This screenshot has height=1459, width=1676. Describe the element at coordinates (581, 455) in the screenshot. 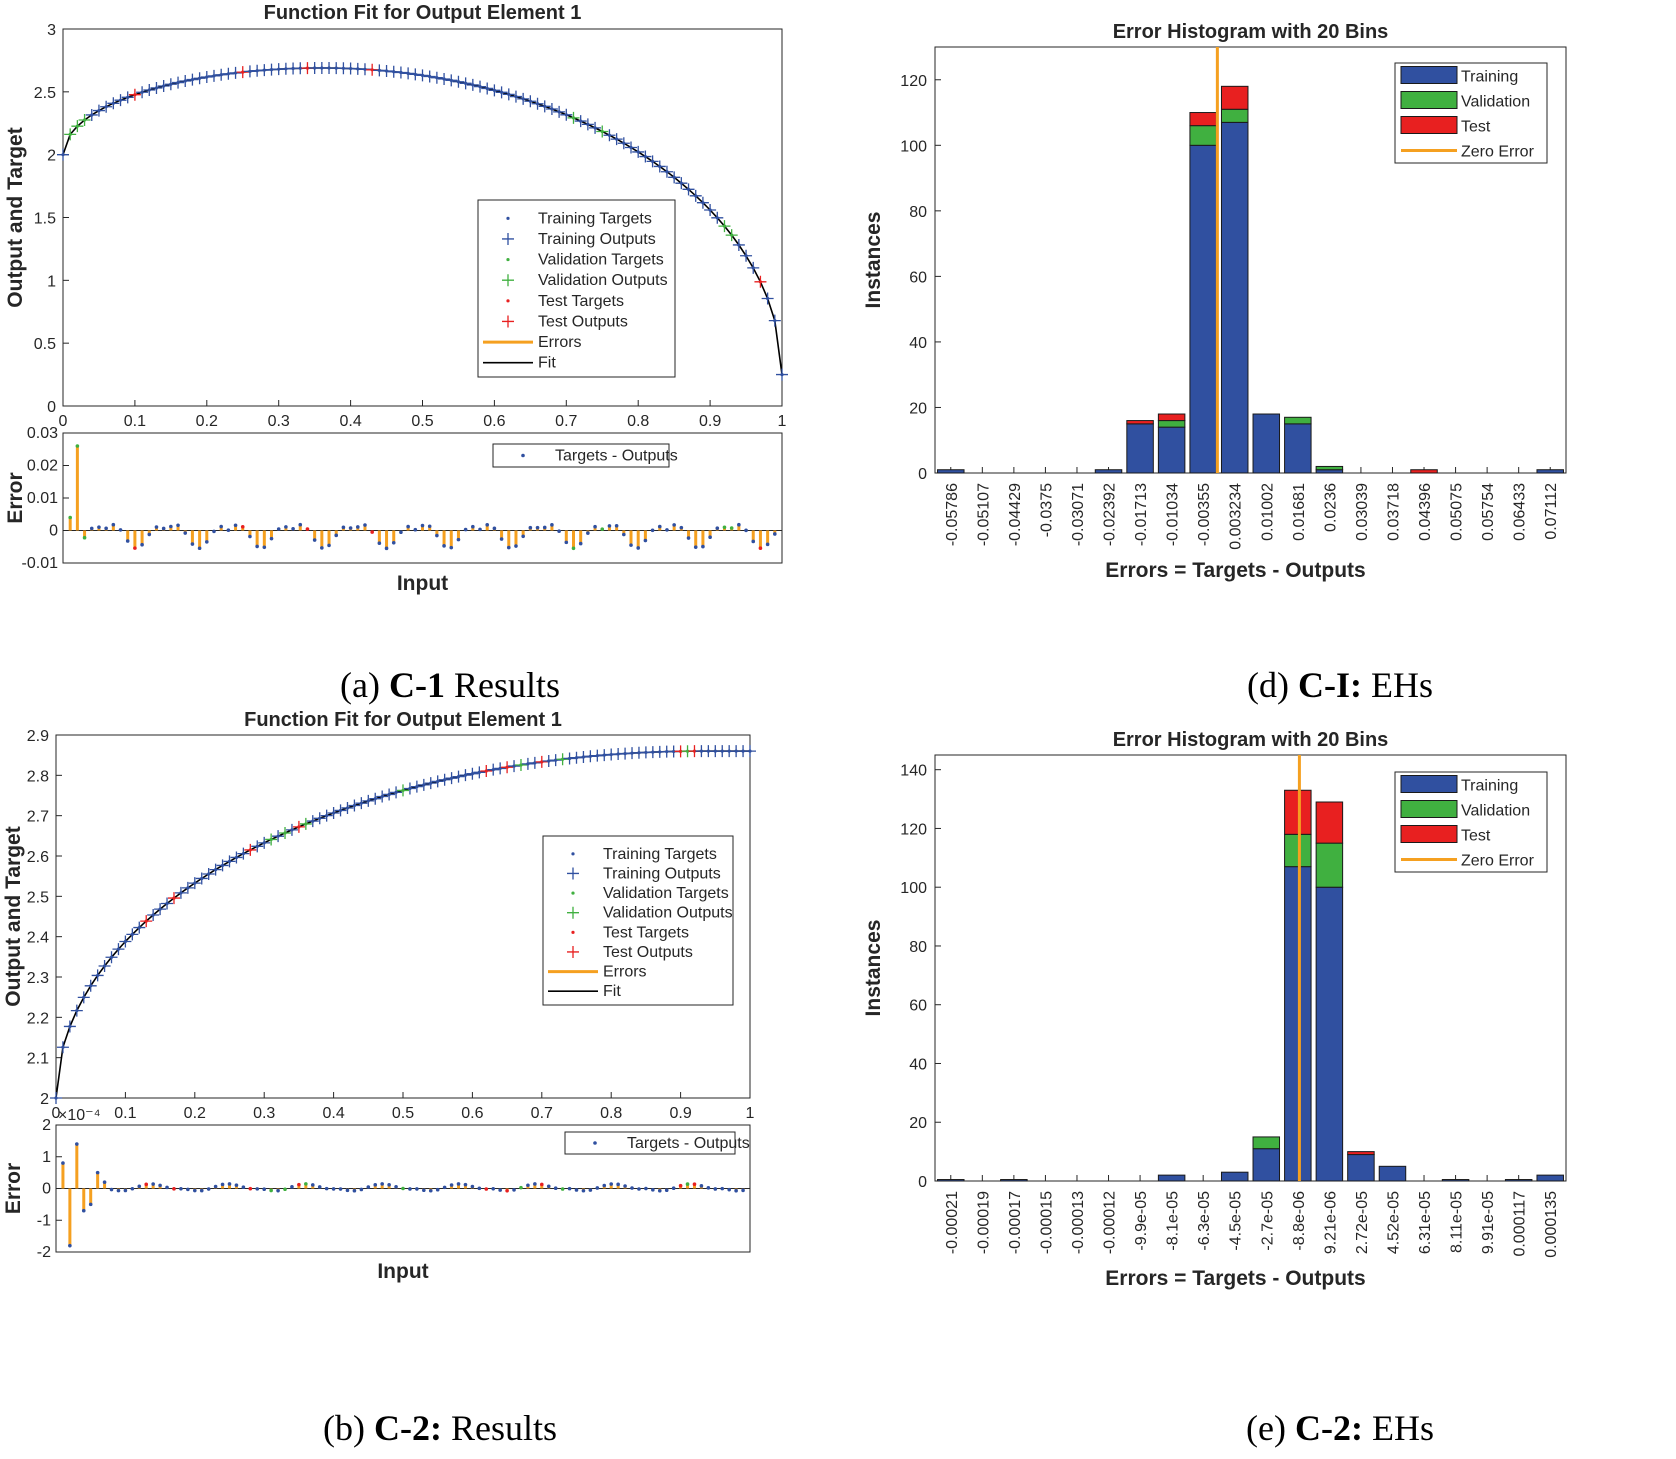

I see `error-legend-box` at that location.